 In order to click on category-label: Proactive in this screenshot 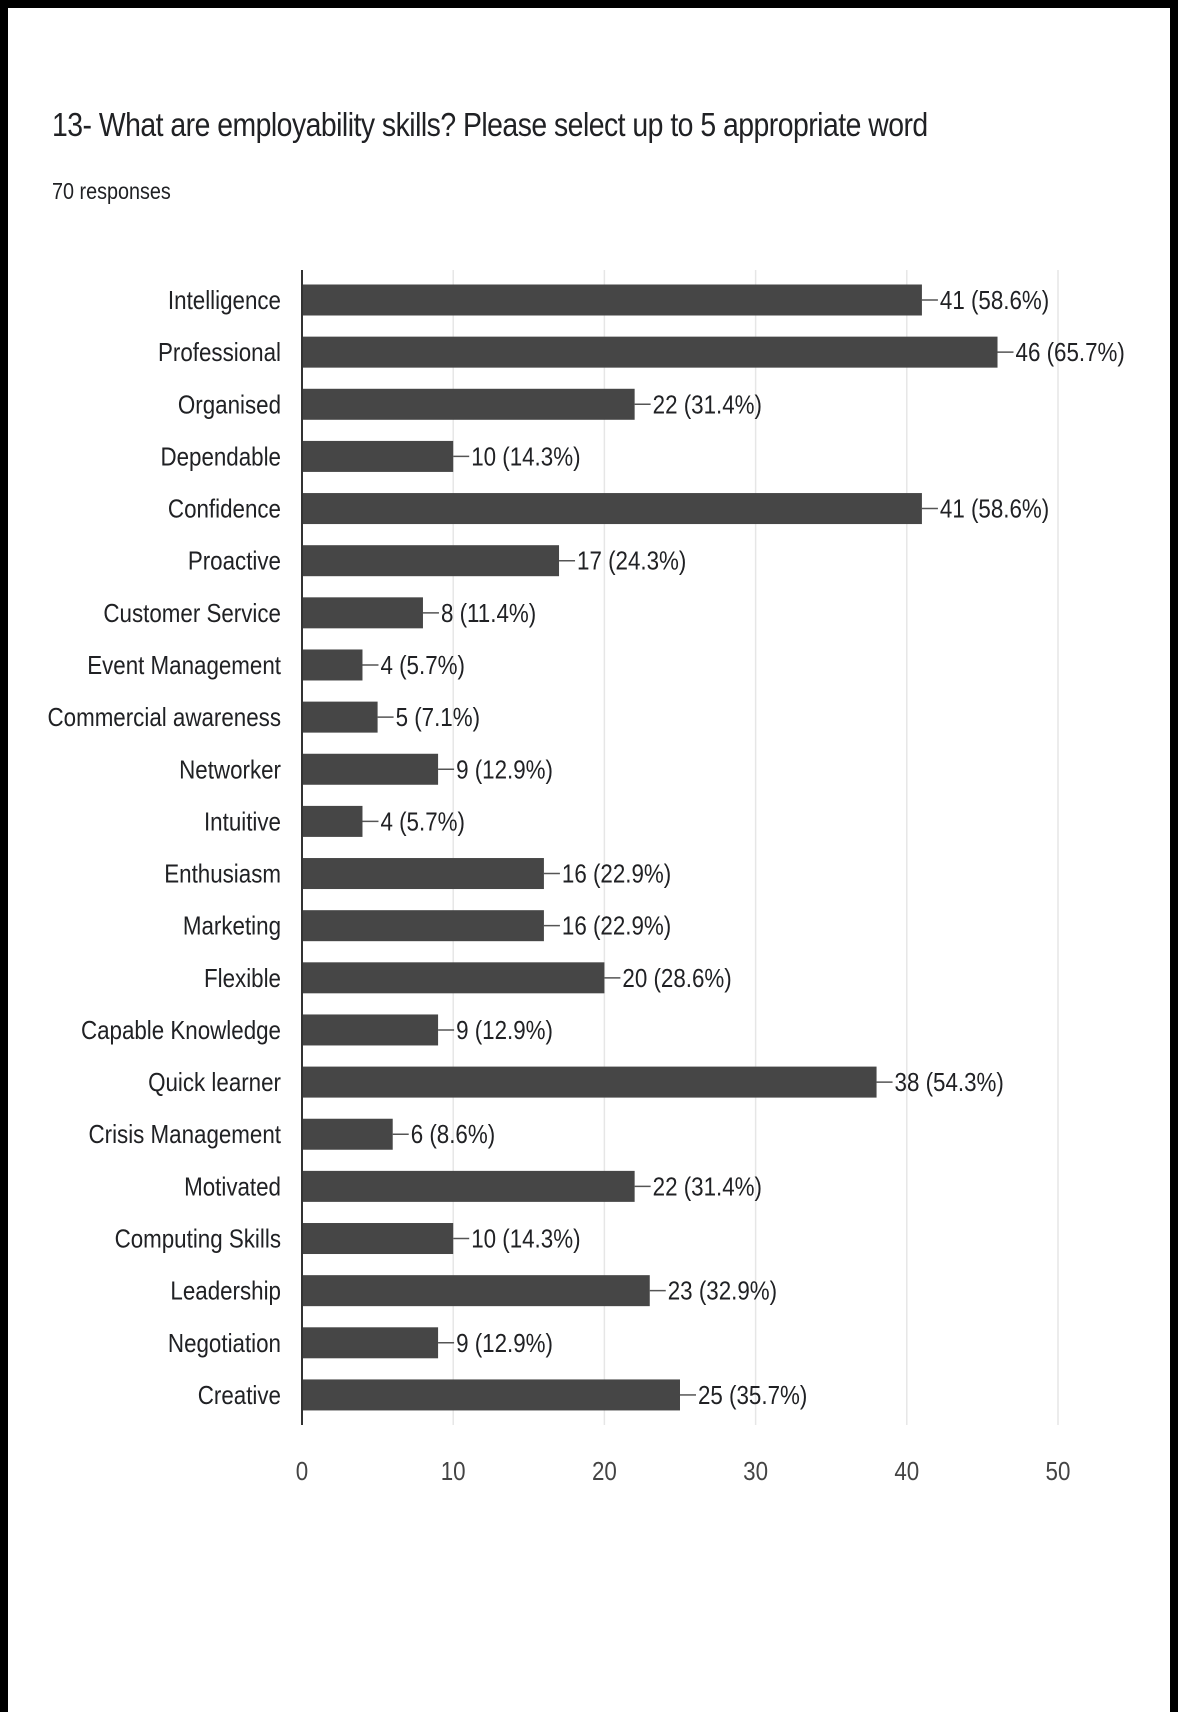, I will do `click(234, 561)`.